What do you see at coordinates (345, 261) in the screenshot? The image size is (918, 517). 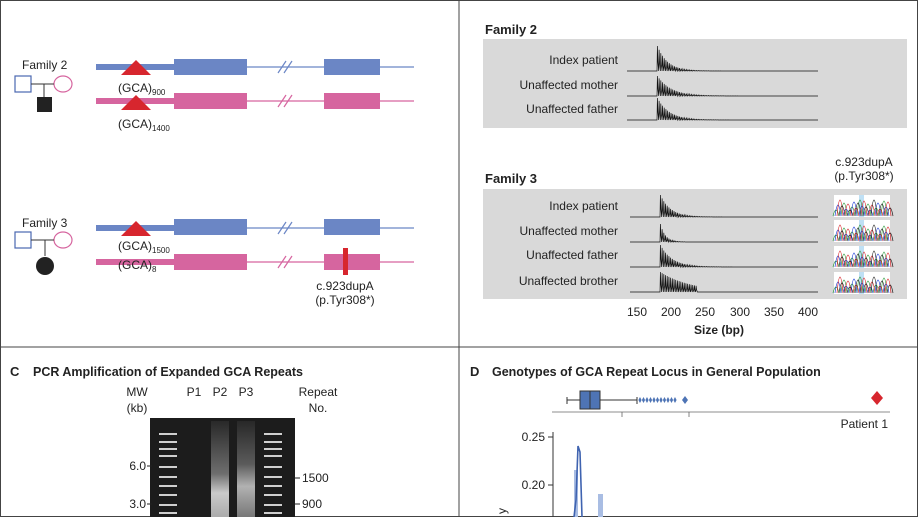 I see `variant-marker` at bounding box center [345, 261].